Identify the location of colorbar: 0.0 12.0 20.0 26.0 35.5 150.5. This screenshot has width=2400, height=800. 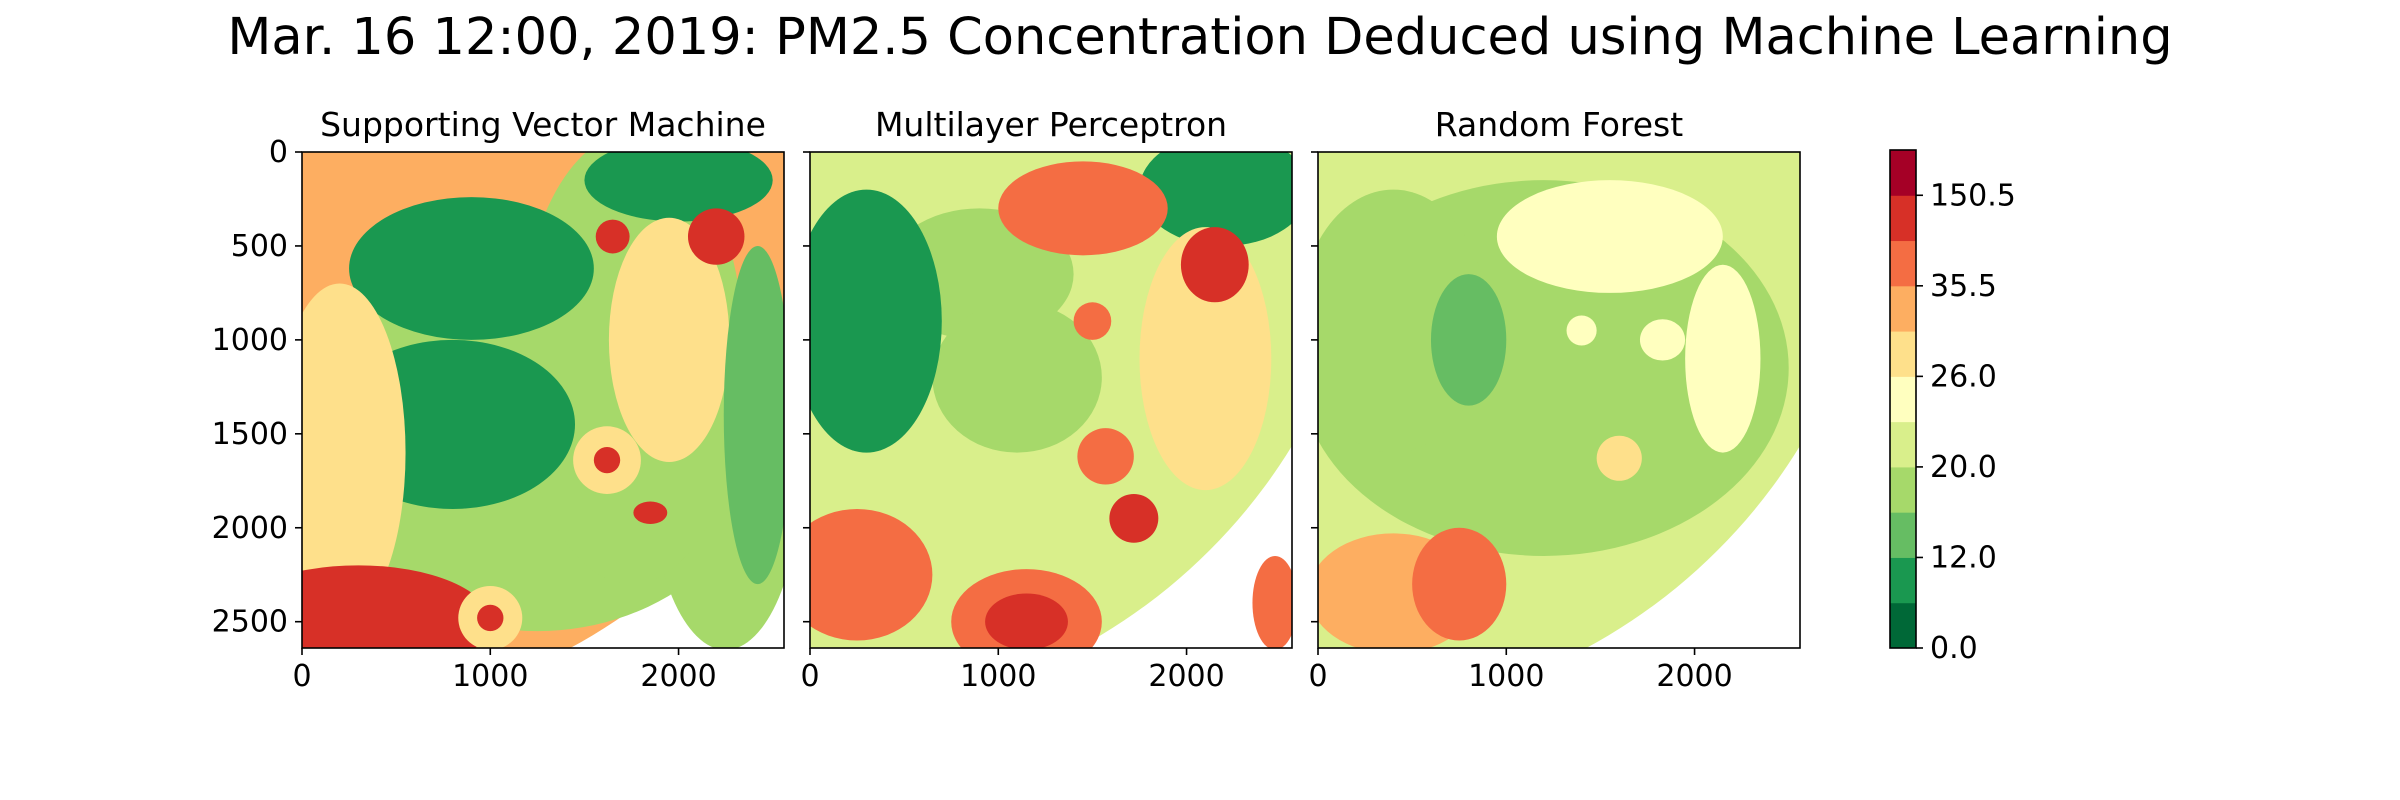
(1952, 407).